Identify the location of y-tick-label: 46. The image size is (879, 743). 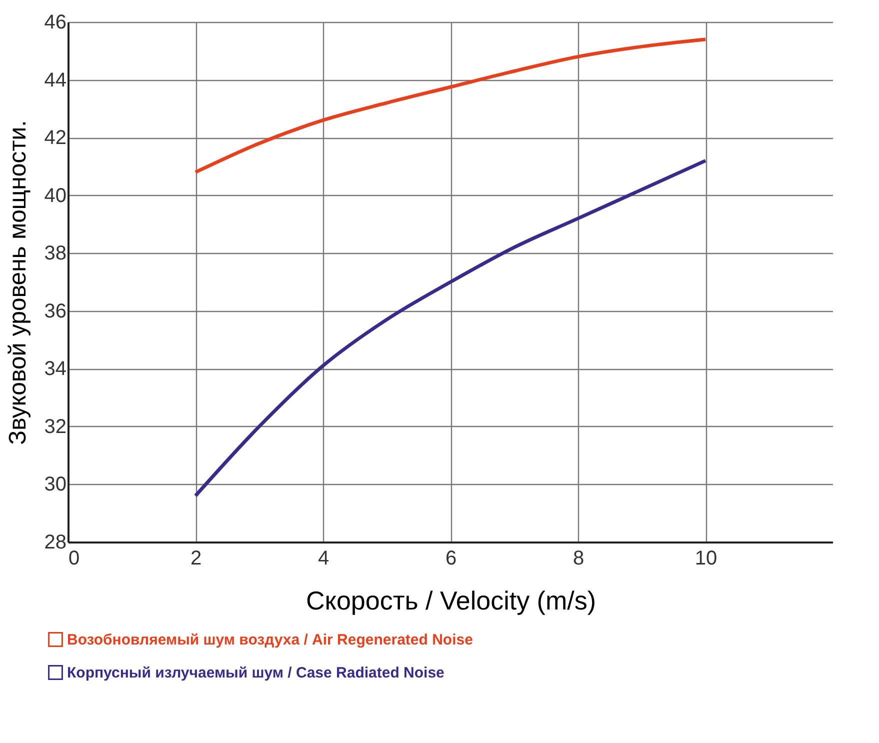
(55, 23).